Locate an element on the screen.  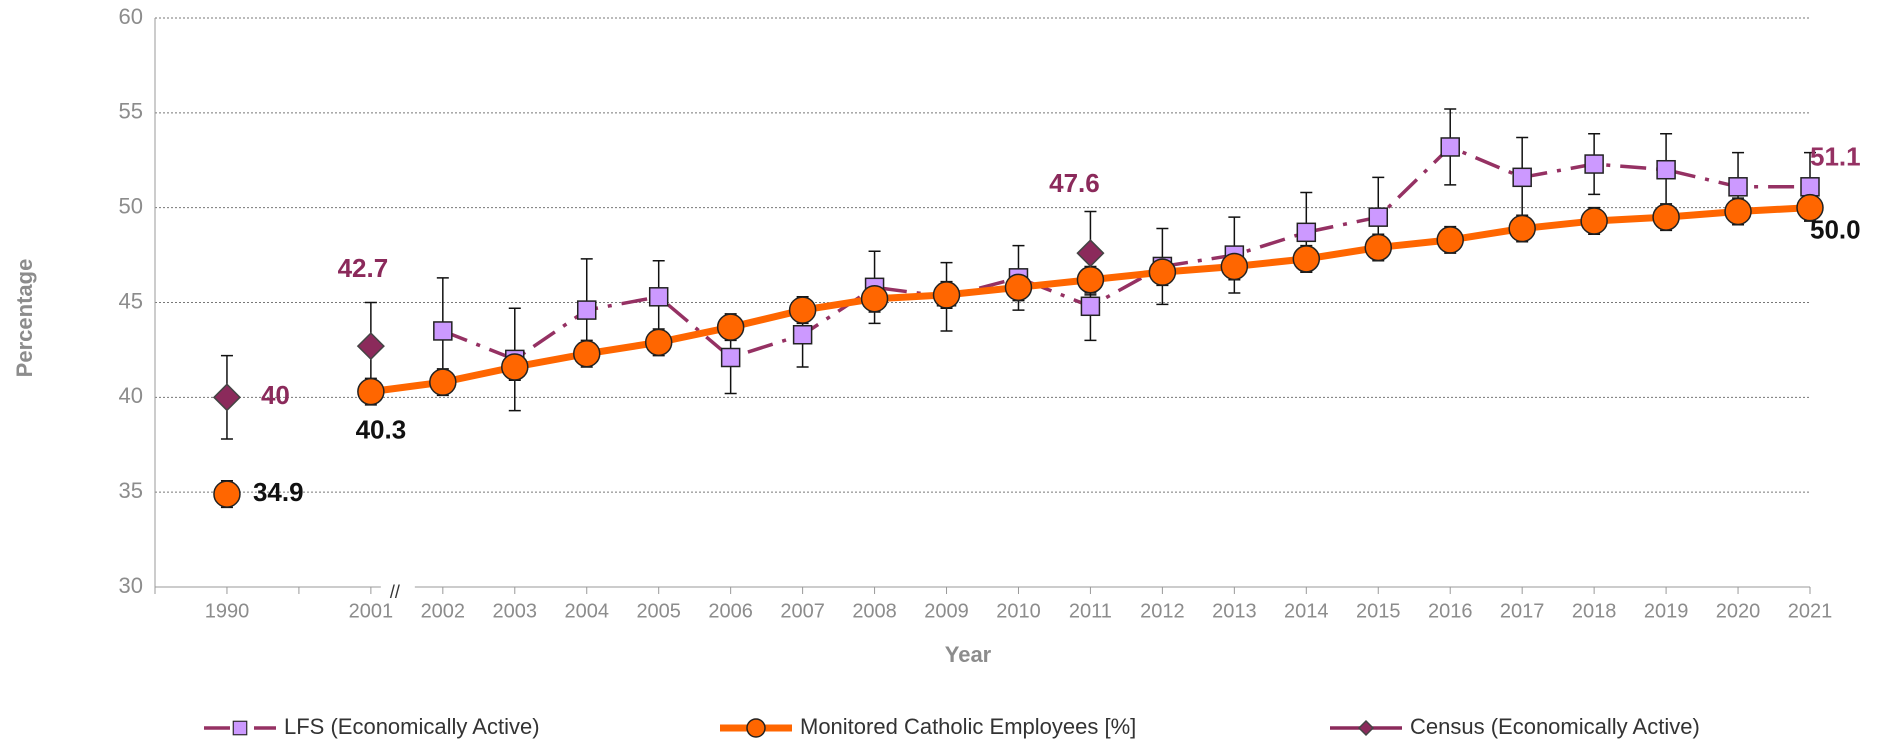
y-tick-label: 45 is located at coordinates (131, 300).